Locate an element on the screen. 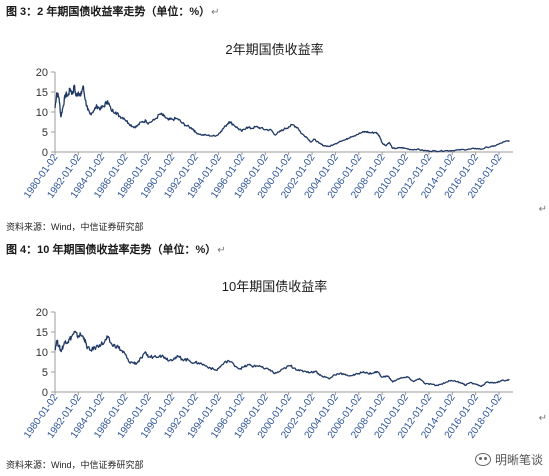  wechat-icon is located at coordinates (482, 459).